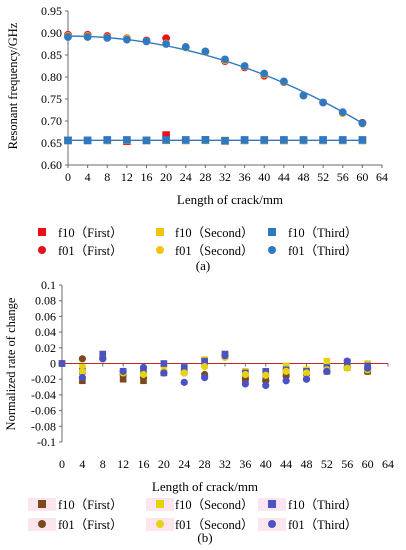  Describe the element at coordinates (307, 505) in the screenshot. I see `legend-entry: f10（Third）` at that location.